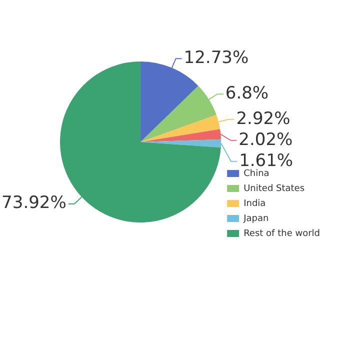  I want to click on data-label: 6.8%, so click(247, 94).